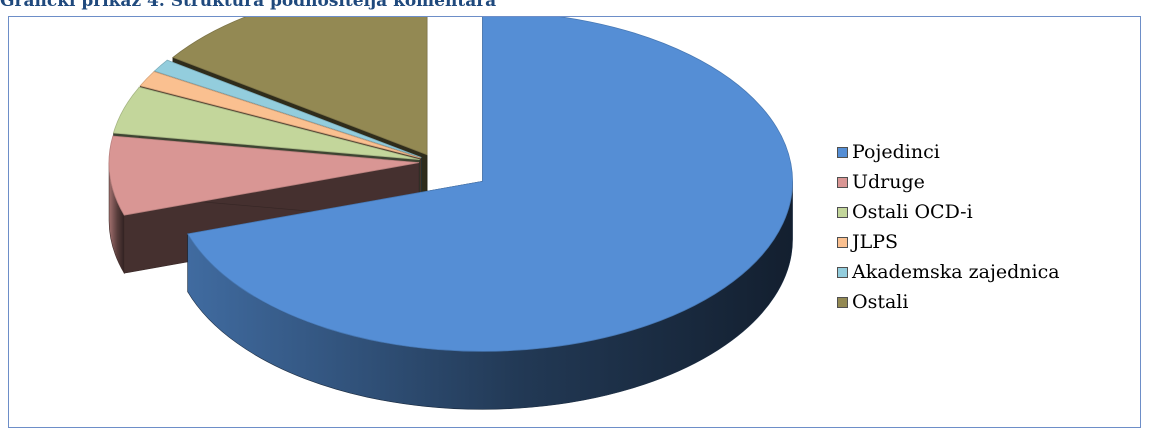 This screenshot has width=1153, height=431. I want to click on legend-label: Ostali OCD-i, so click(912, 212).